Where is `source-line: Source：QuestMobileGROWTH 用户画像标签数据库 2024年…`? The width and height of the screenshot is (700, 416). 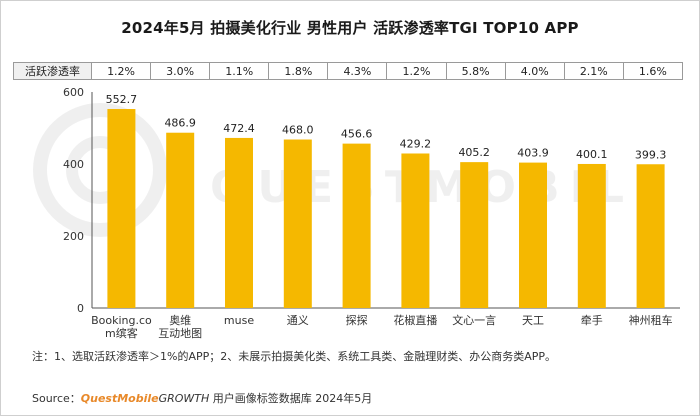
source-line: Source：QuestMobileGROWTH 用户画像标签数据库 2024年… is located at coordinates (202, 398).